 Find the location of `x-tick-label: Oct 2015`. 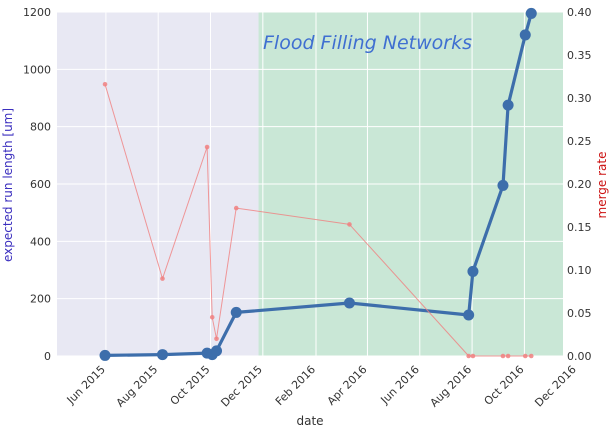

x-tick-label: Oct 2015 is located at coordinates (190, 385).